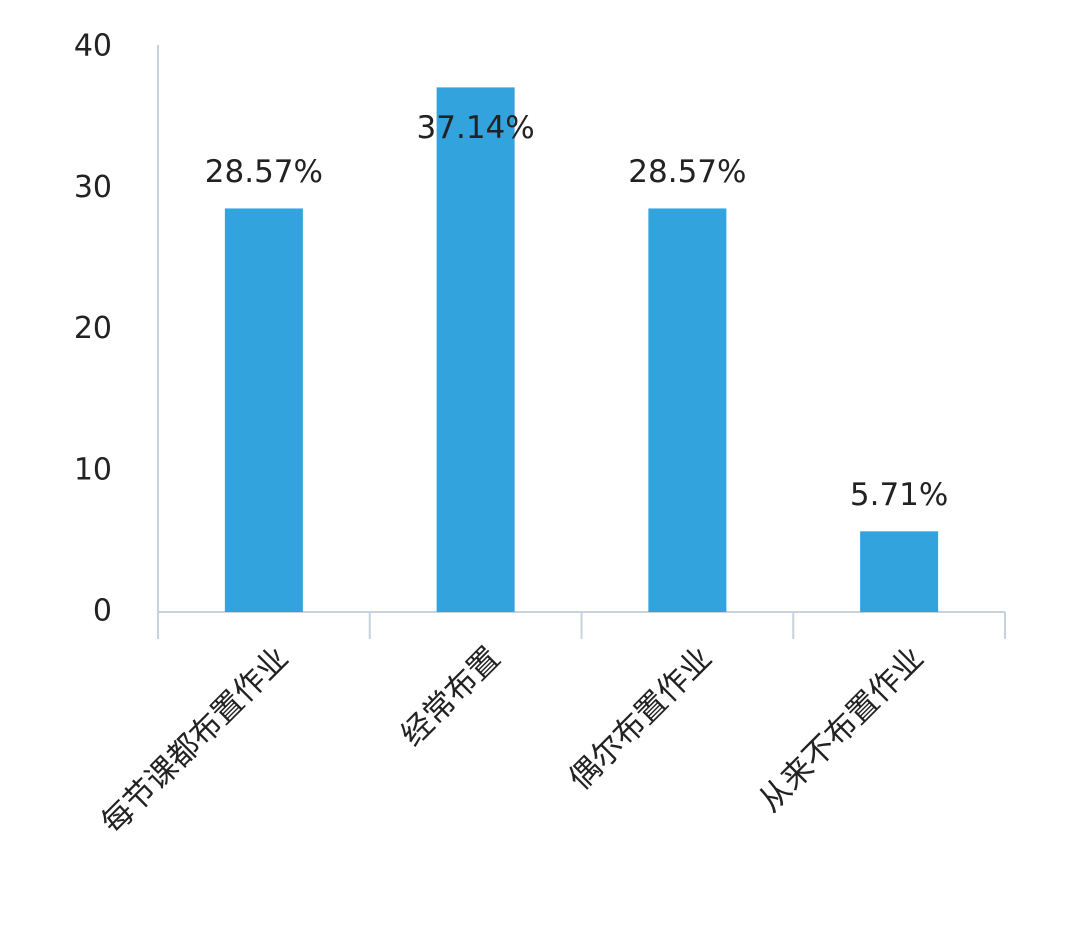 The height and width of the screenshot is (947, 1077). What do you see at coordinates (93, 469) in the screenshot?
I see `y-tick-label: 10` at bounding box center [93, 469].